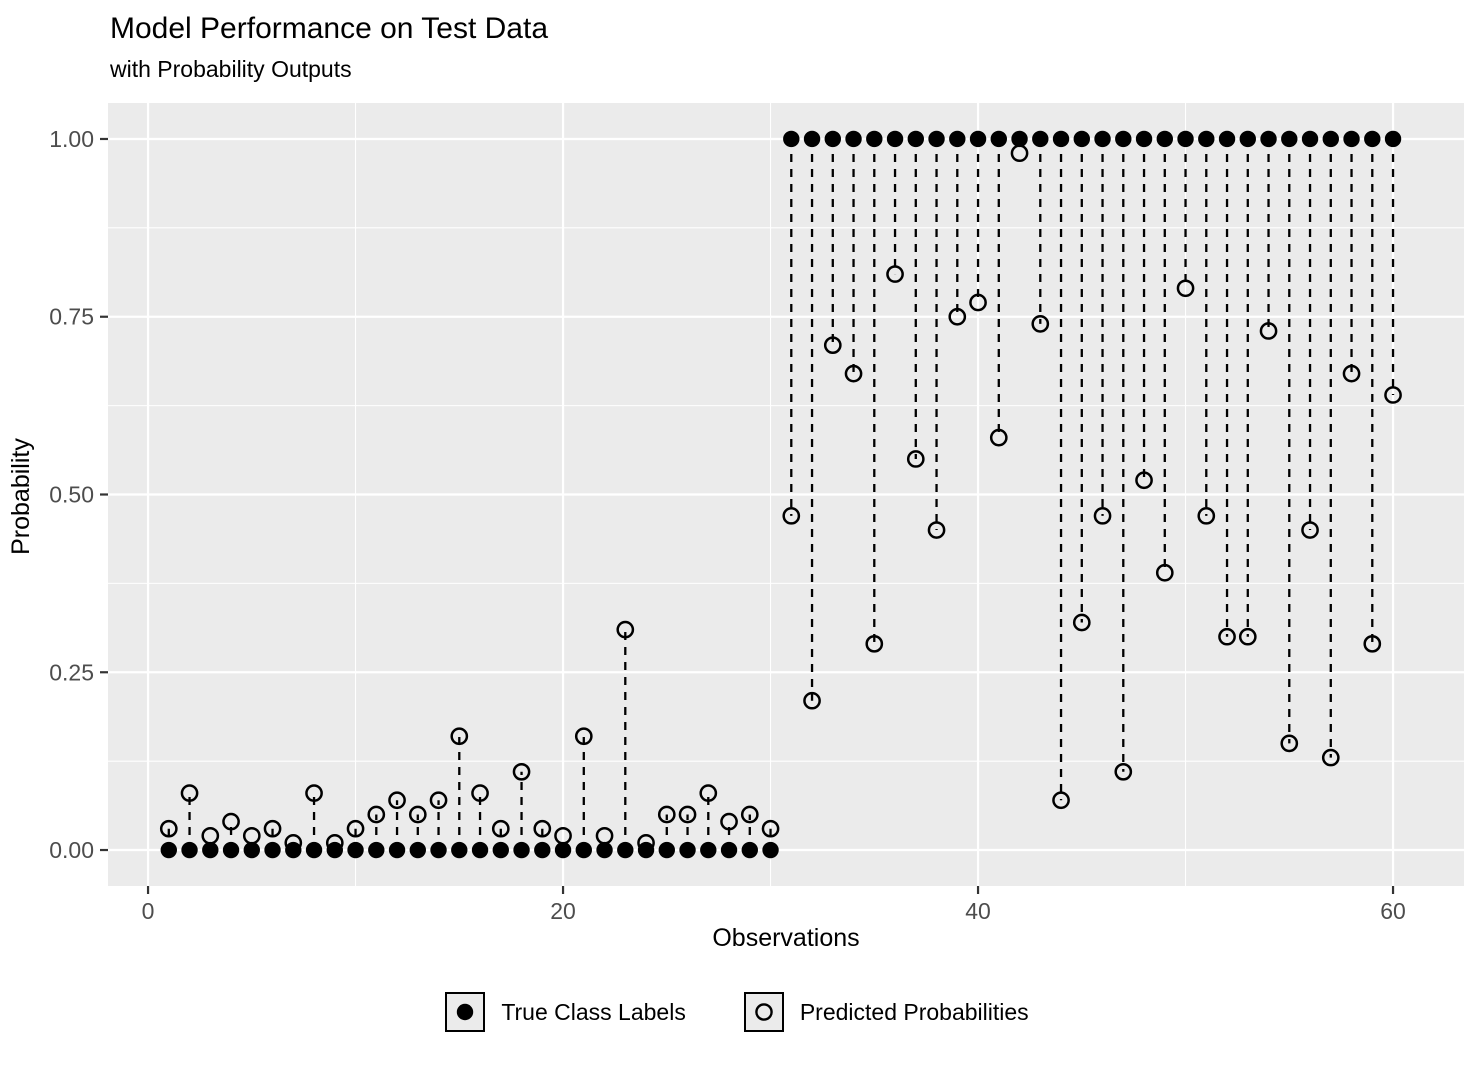 The width and height of the screenshot is (1474, 1074). Describe the element at coordinates (593, 1011) in the screenshot. I see `legend-label: True Class Labels` at that location.